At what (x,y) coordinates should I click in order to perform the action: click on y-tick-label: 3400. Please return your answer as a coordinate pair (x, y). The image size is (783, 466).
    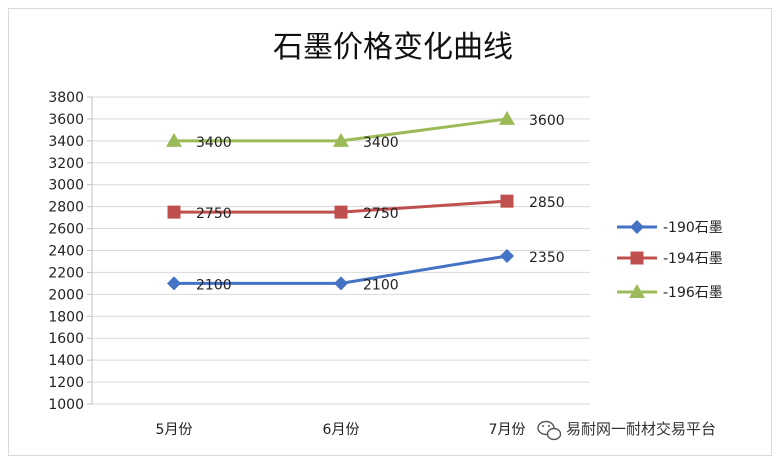
    Looking at the image, I should click on (66, 142).